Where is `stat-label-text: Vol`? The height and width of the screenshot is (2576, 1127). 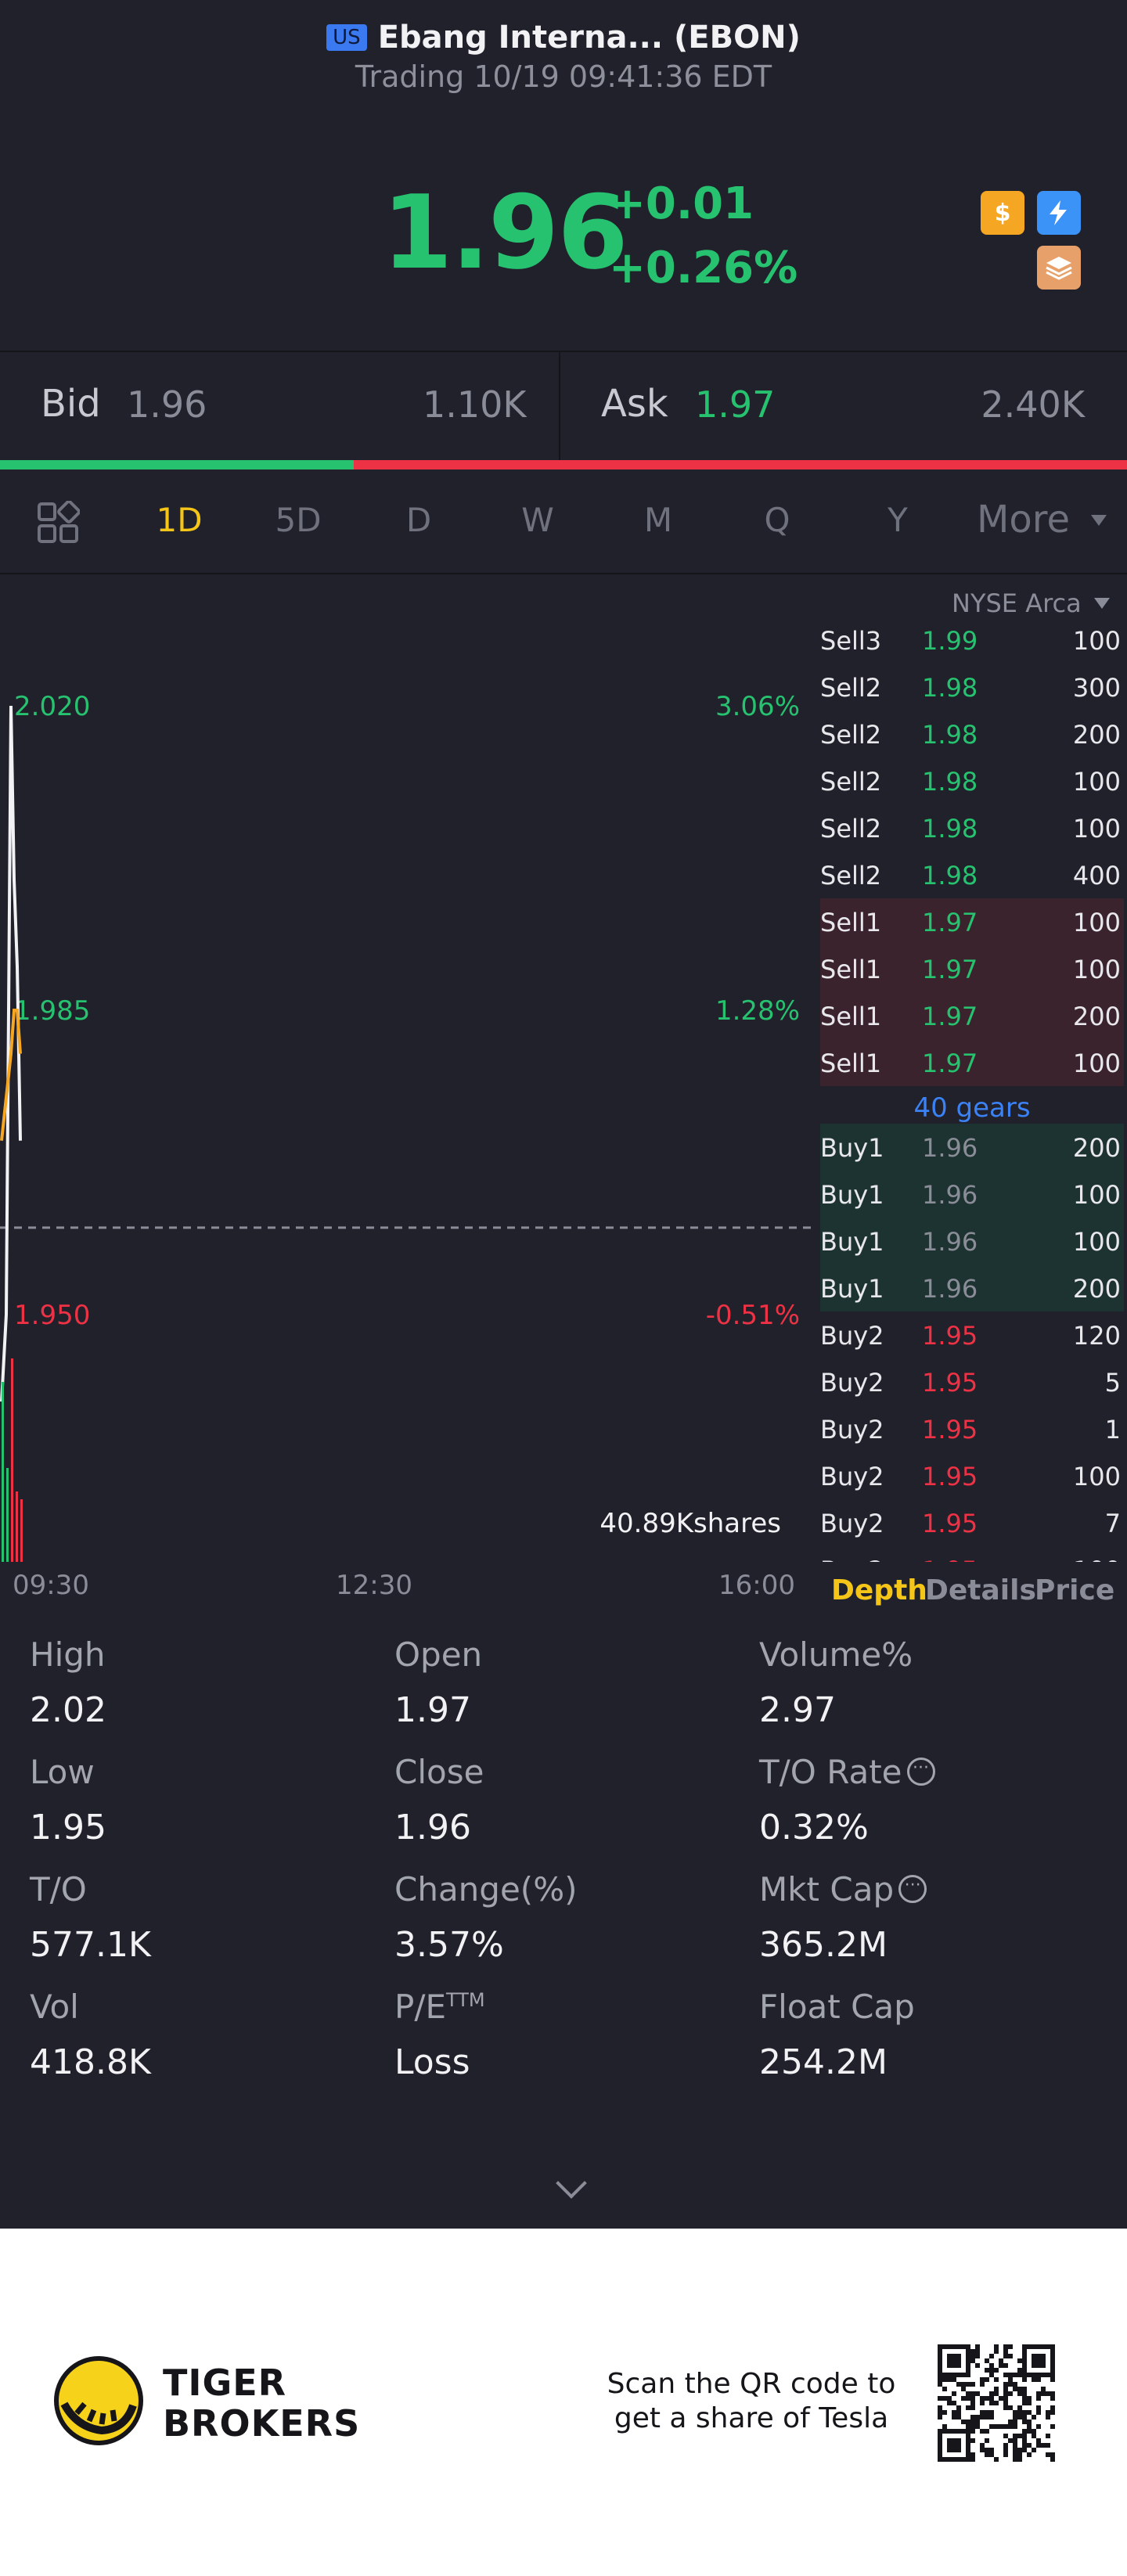 stat-label-text: Vol is located at coordinates (55, 2007).